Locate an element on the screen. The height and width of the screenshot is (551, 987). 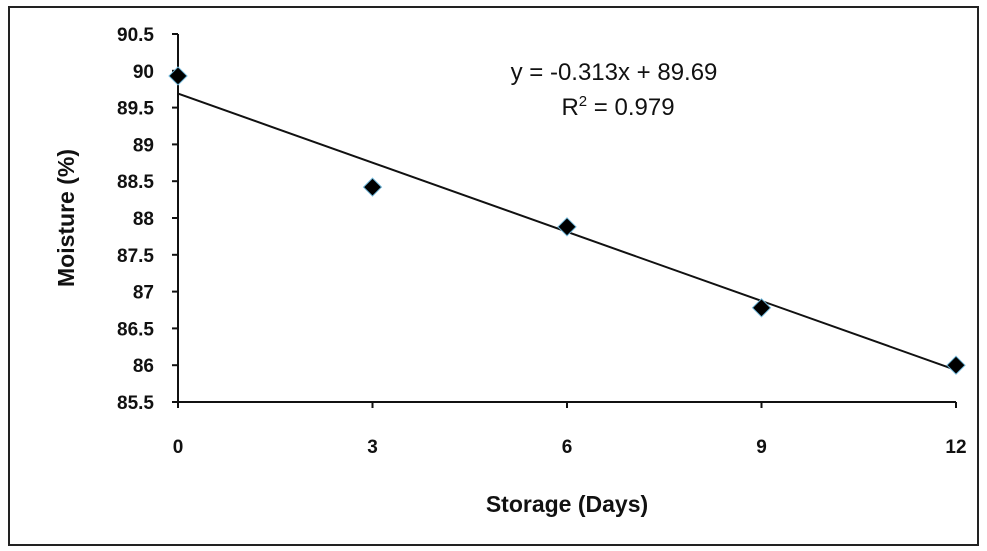
r-squared-superscript: 2 is located at coordinates (583, 101).